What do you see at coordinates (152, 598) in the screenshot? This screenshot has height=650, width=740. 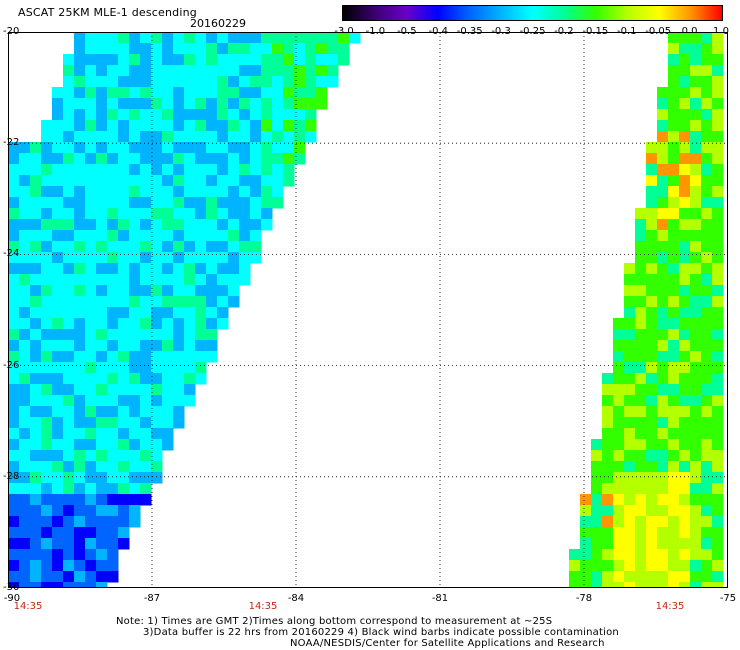 I see `lon-label: -87` at bounding box center [152, 598].